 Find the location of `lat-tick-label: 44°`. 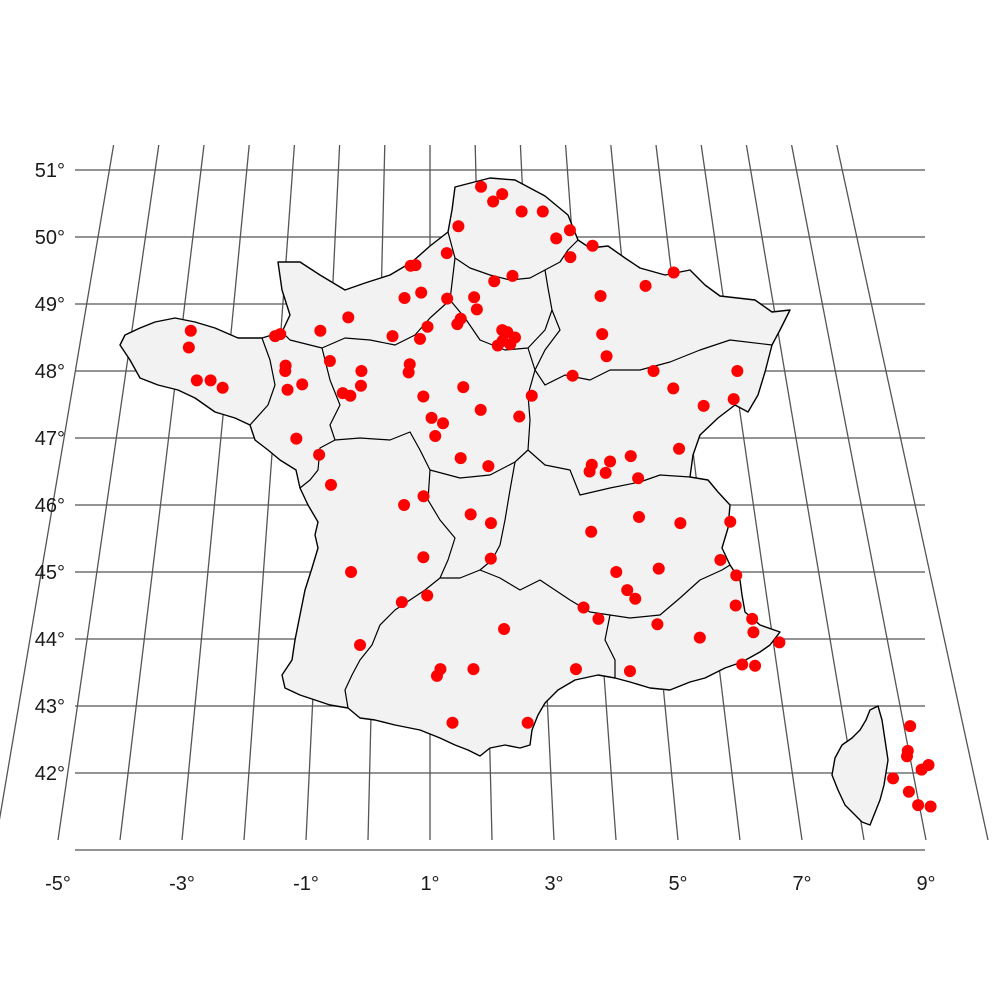

lat-tick-label: 44° is located at coordinates (50, 640).